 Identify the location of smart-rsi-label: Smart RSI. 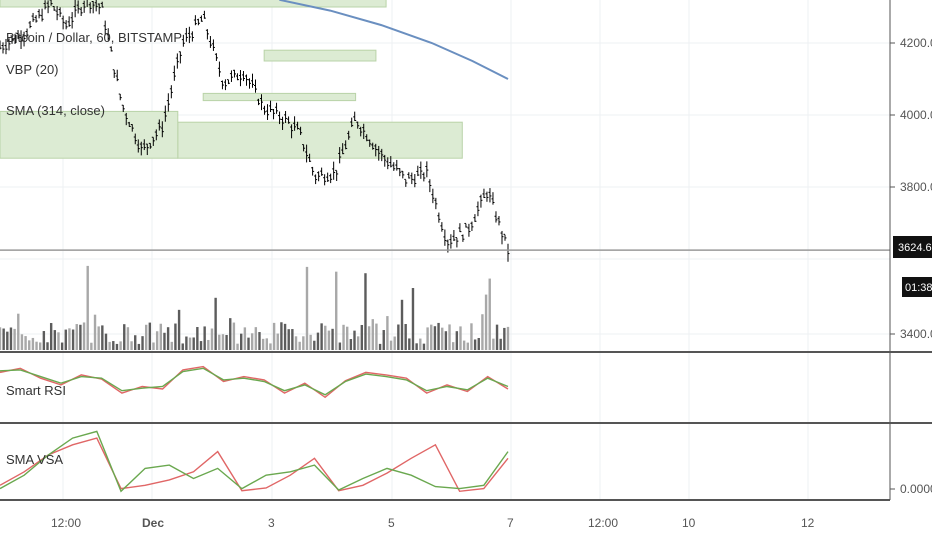
(36, 390).